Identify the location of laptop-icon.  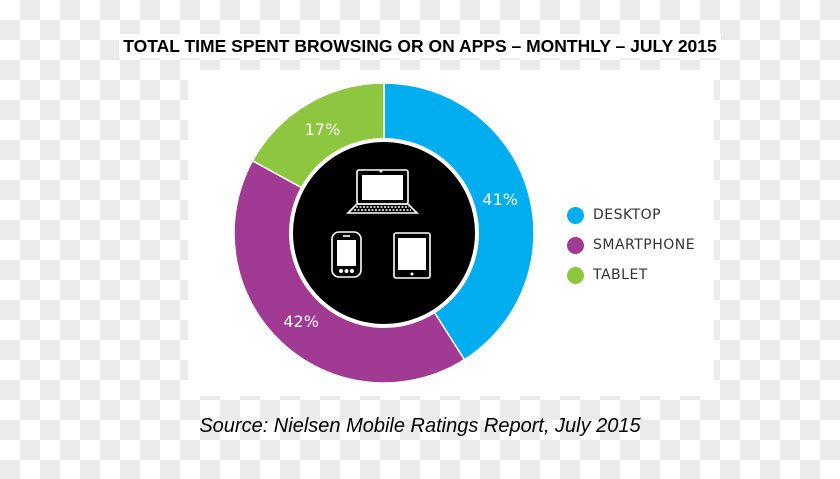
(382, 191).